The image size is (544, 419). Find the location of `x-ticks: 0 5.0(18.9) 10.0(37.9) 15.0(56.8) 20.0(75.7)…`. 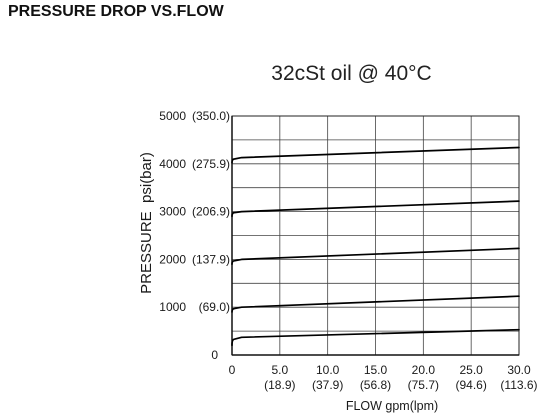

x-ticks: 0 5.0(18.9) 10.0(37.9) 15.0(56.8) 20.0(75.7)… is located at coordinates (383, 377).